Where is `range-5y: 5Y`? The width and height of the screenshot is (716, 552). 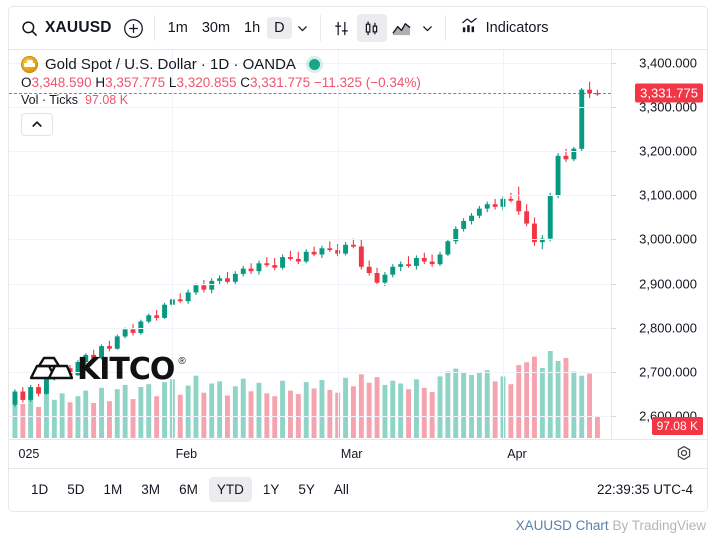 range-5y: 5Y is located at coordinates (306, 489).